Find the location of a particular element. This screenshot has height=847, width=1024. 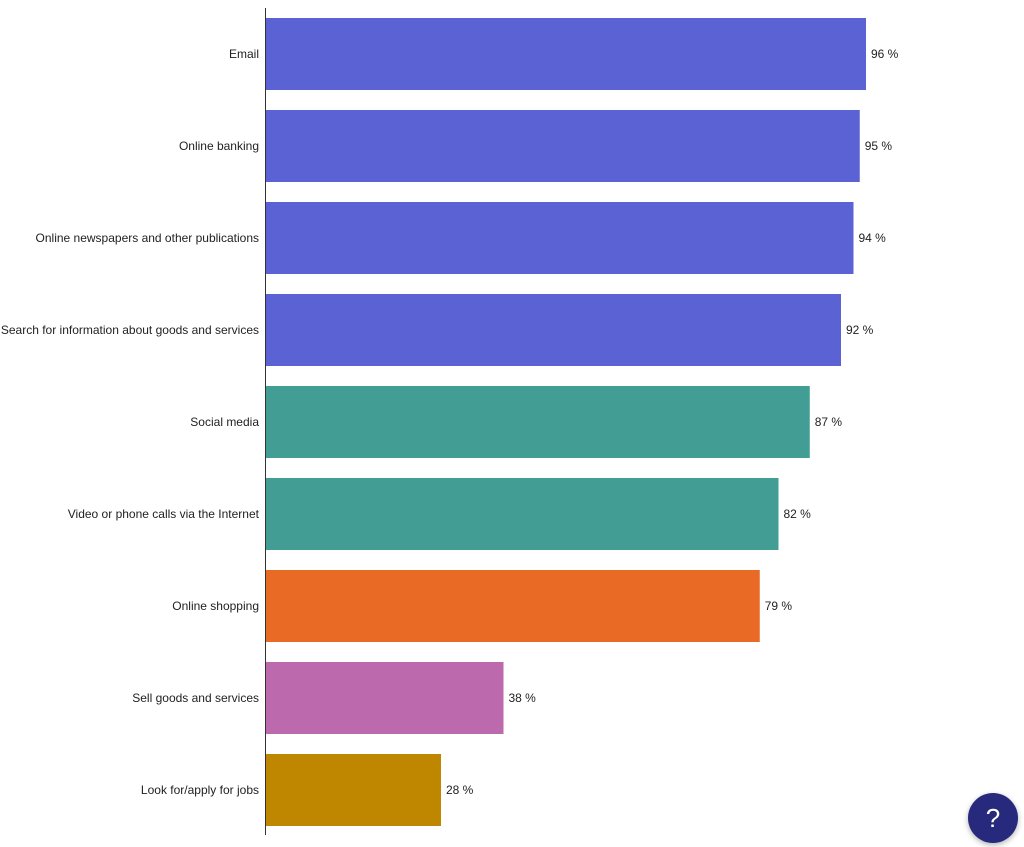

data-label: 95 % is located at coordinates (879, 146).